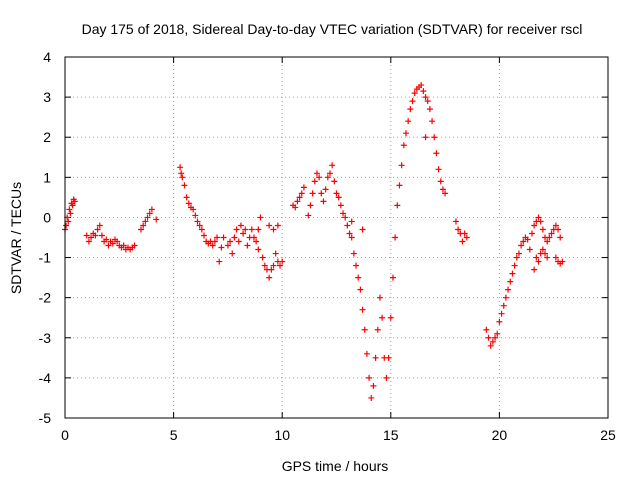  I want to click on x-axis-label: GPS time / hours, so click(335, 466).